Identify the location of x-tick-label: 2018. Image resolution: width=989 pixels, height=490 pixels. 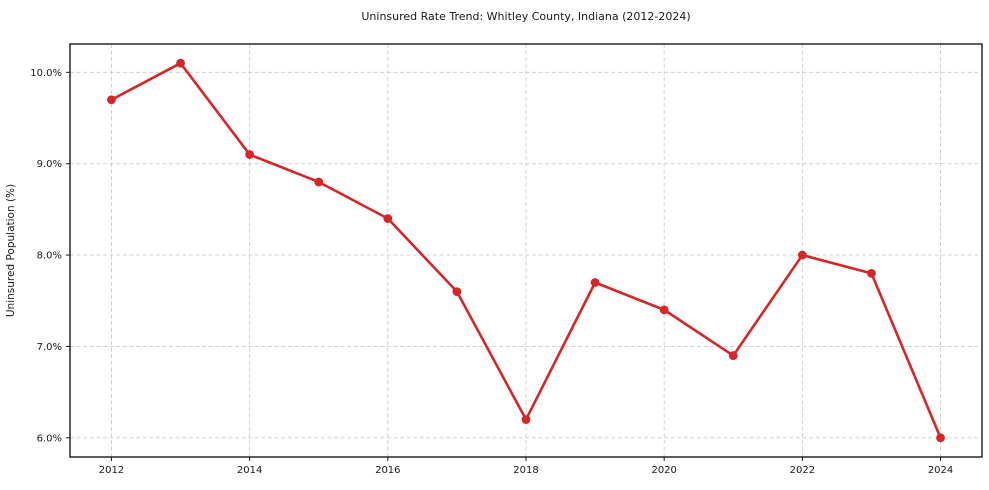
(525, 470).